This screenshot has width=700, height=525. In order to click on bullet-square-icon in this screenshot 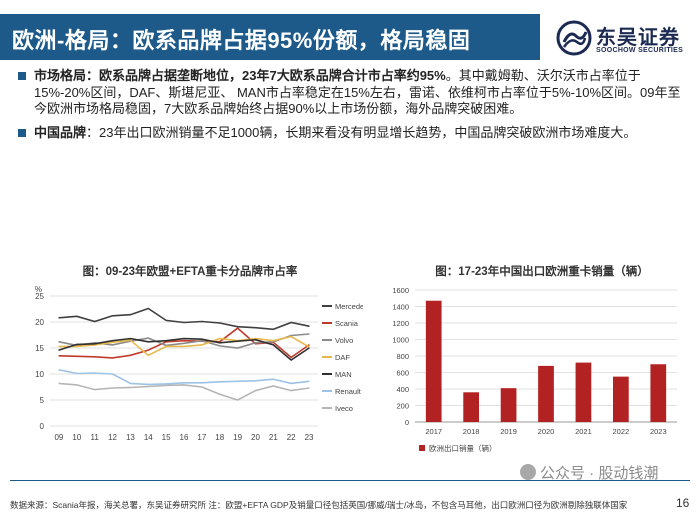, I will do `click(22, 132)`.